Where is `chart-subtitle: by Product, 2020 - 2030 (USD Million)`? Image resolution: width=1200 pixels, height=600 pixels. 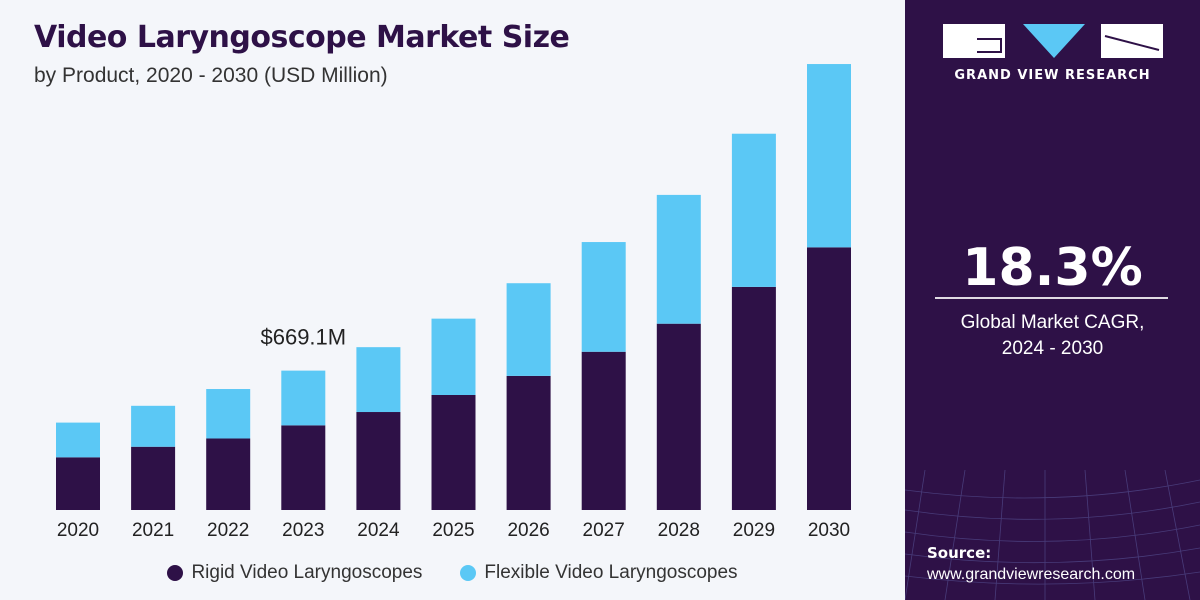 chart-subtitle: by Product, 2020 - 2030 (USD Million) is located at coordinates (211, 75).